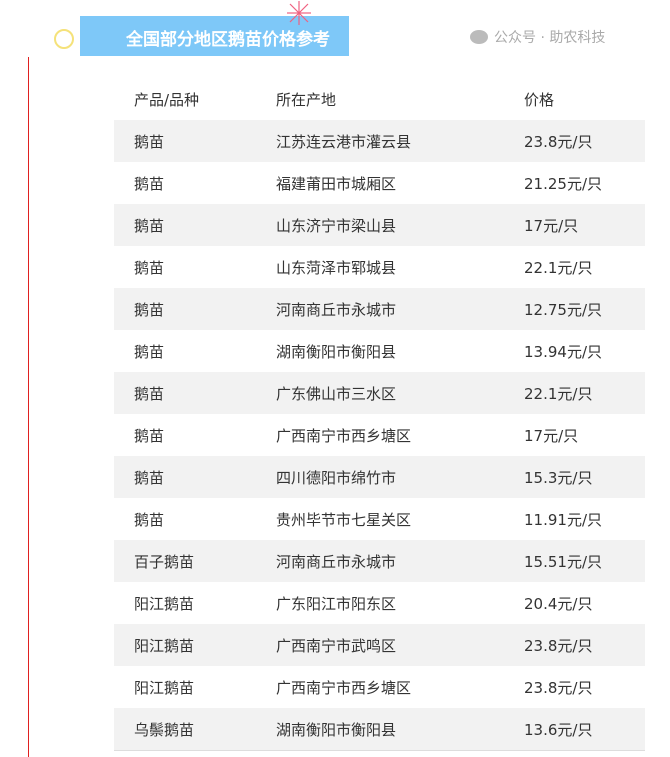  What do you see at coordinates (299, 13) in the screenshot?
I see `firework-icon` at bounding box center [299, 13].